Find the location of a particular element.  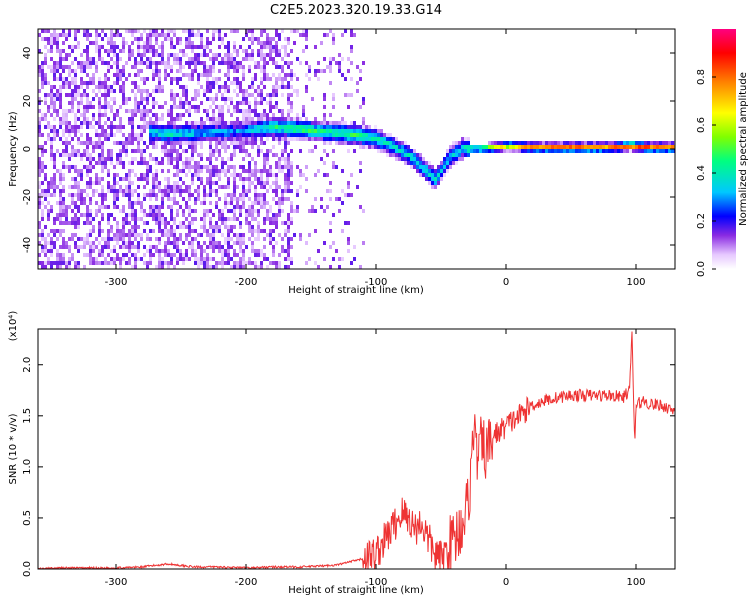

colorbar-tick-label: 0.4 is located at coordinates (701, 173).